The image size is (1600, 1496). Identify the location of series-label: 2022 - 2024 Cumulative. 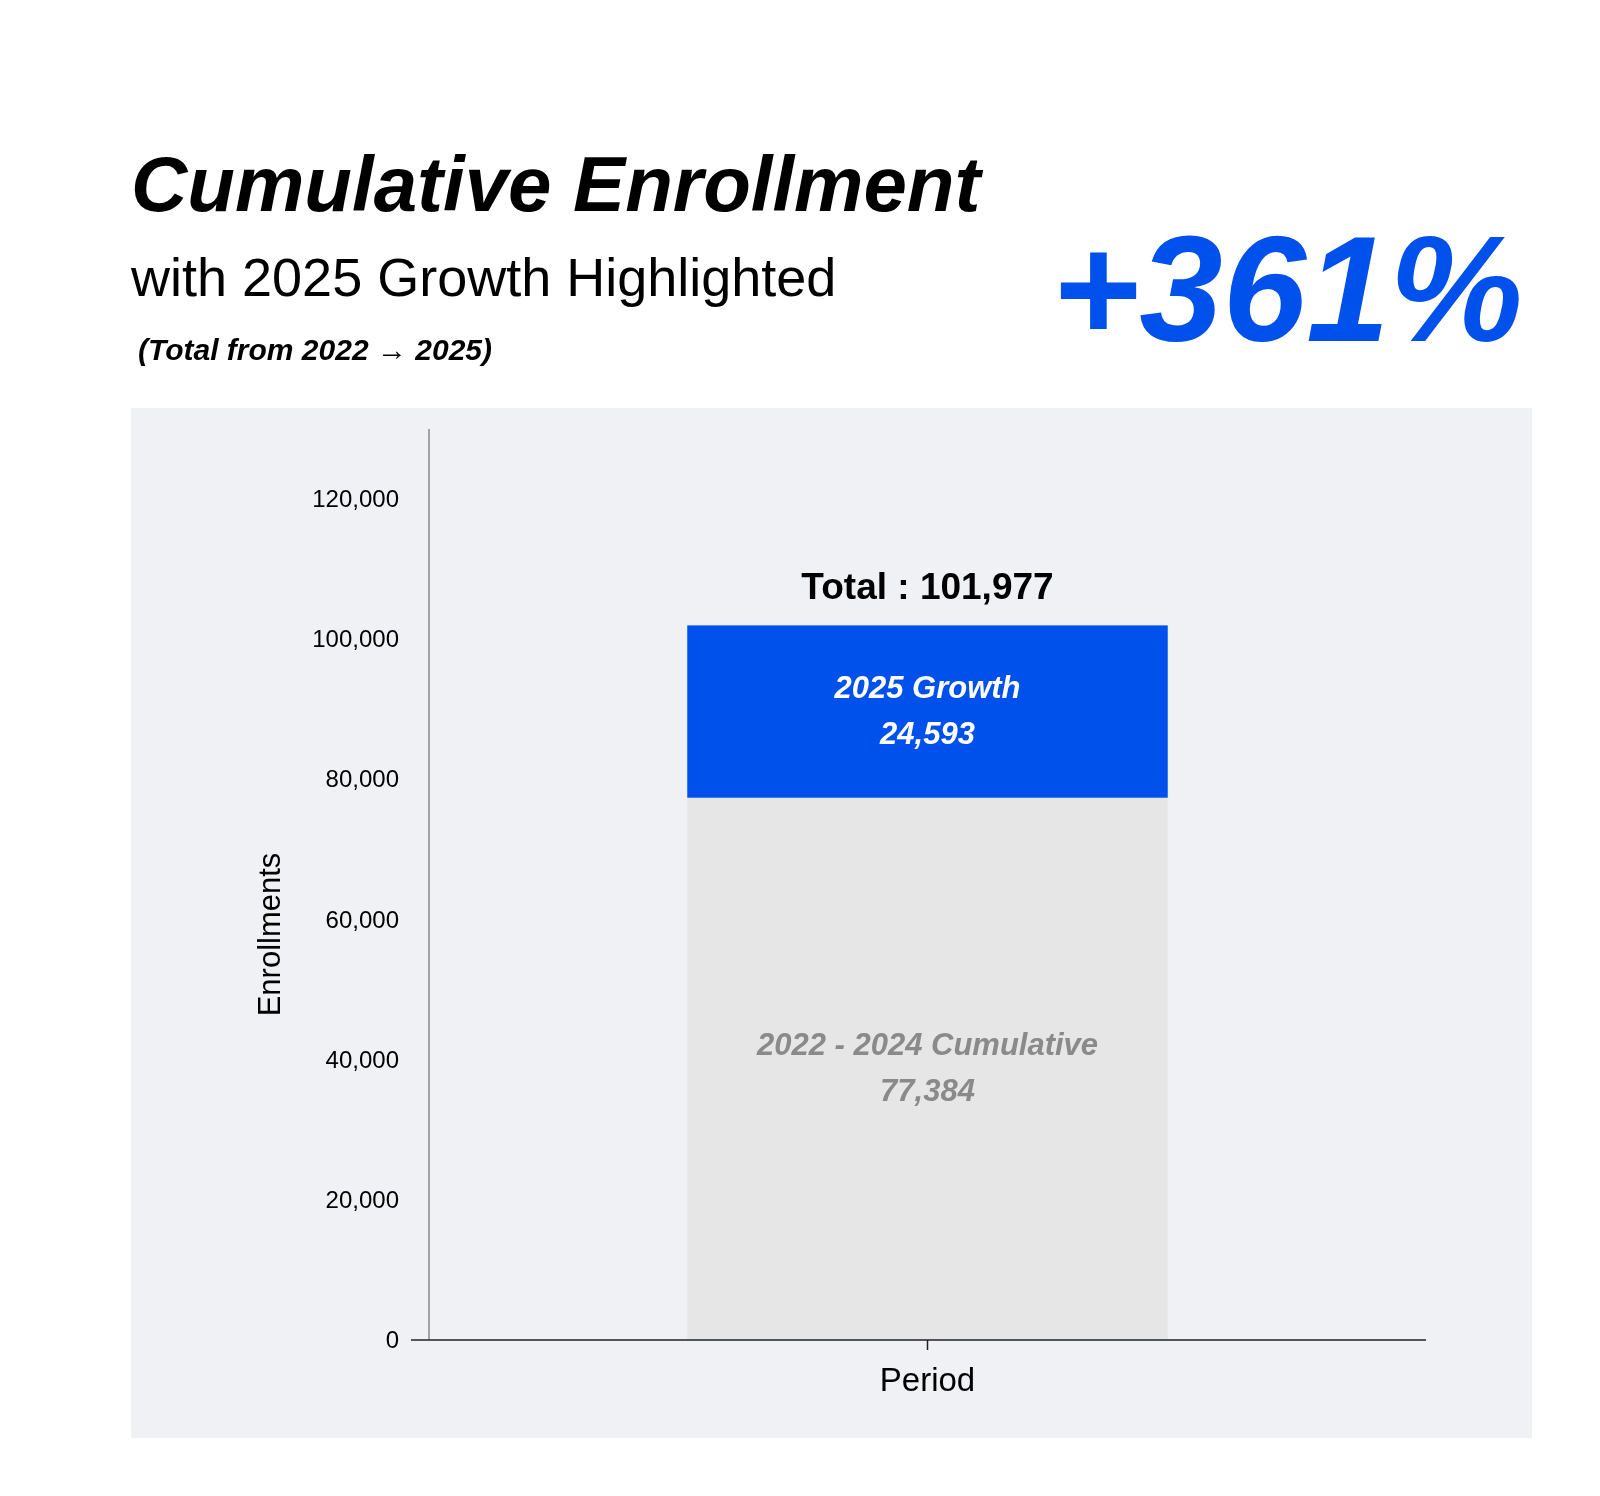
(927, 1044).